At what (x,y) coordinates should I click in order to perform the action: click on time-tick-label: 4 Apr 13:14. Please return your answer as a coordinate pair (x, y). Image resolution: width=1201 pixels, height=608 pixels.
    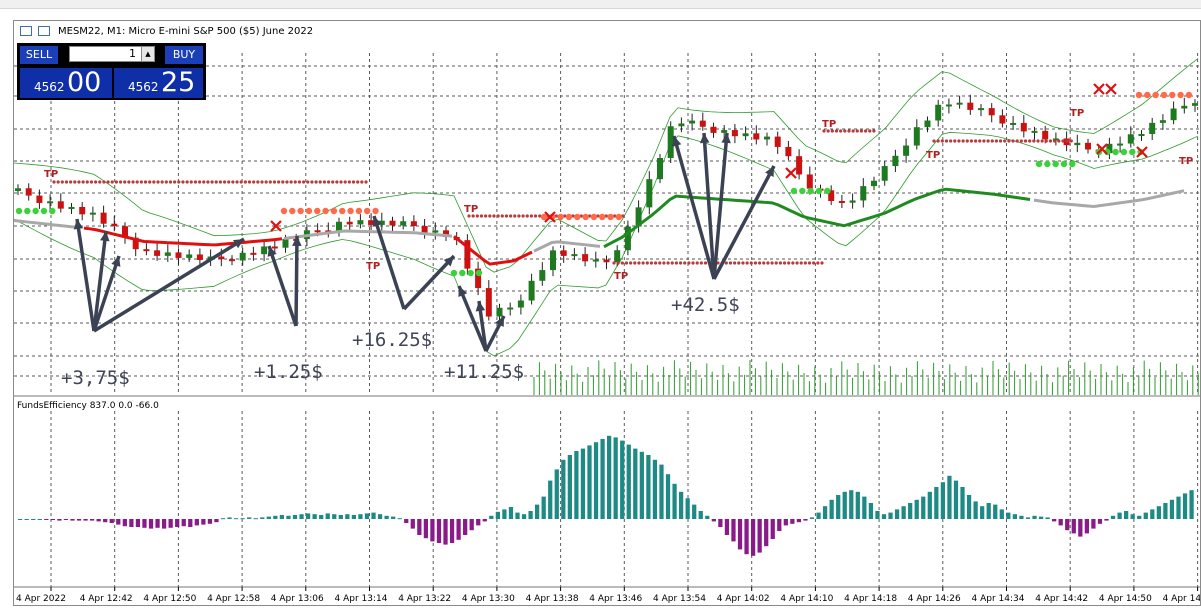
    Looking at the image, I should click on (361, 599).